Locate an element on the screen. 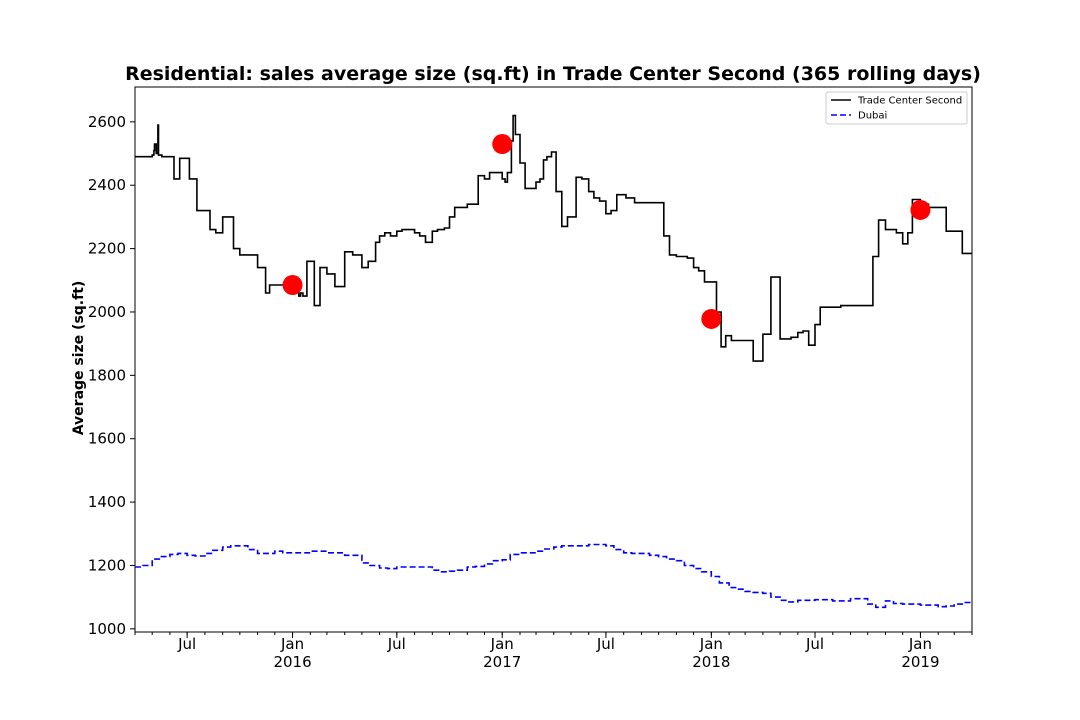  y-tick-label: 2200 is located at coordinates (107, 249).